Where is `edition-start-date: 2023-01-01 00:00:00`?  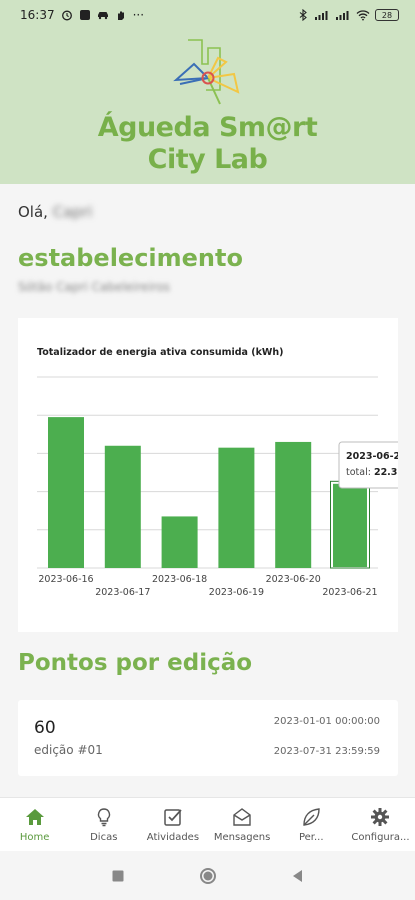
edition-start-date: 2023-01-01 00:00:00 is located at coordinates (326, 721).